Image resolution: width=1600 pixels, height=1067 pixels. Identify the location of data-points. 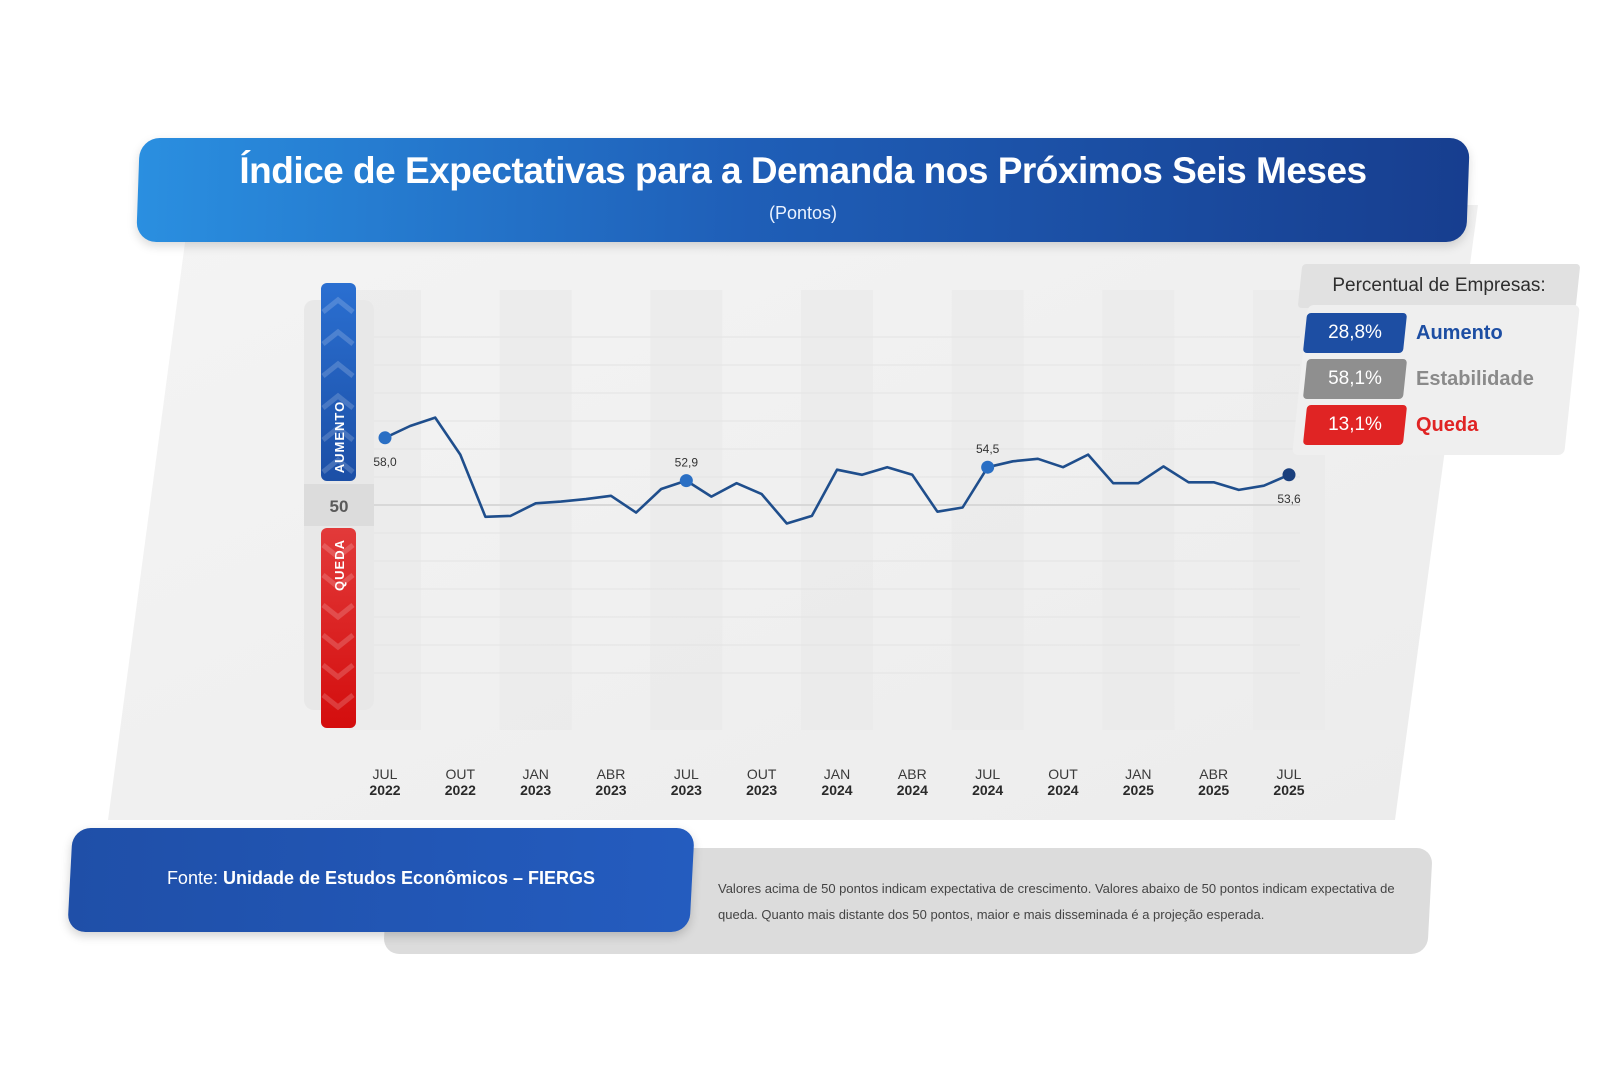
(837, 459).